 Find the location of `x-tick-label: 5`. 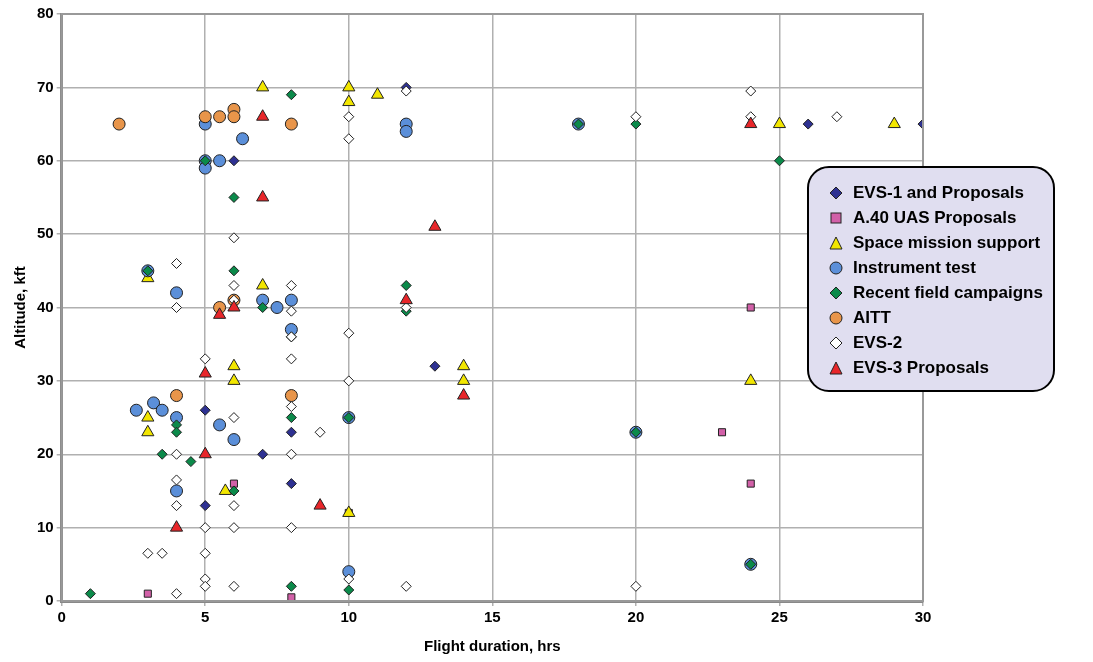

x-tick-label: 5 is located at coordinates (205, 617).